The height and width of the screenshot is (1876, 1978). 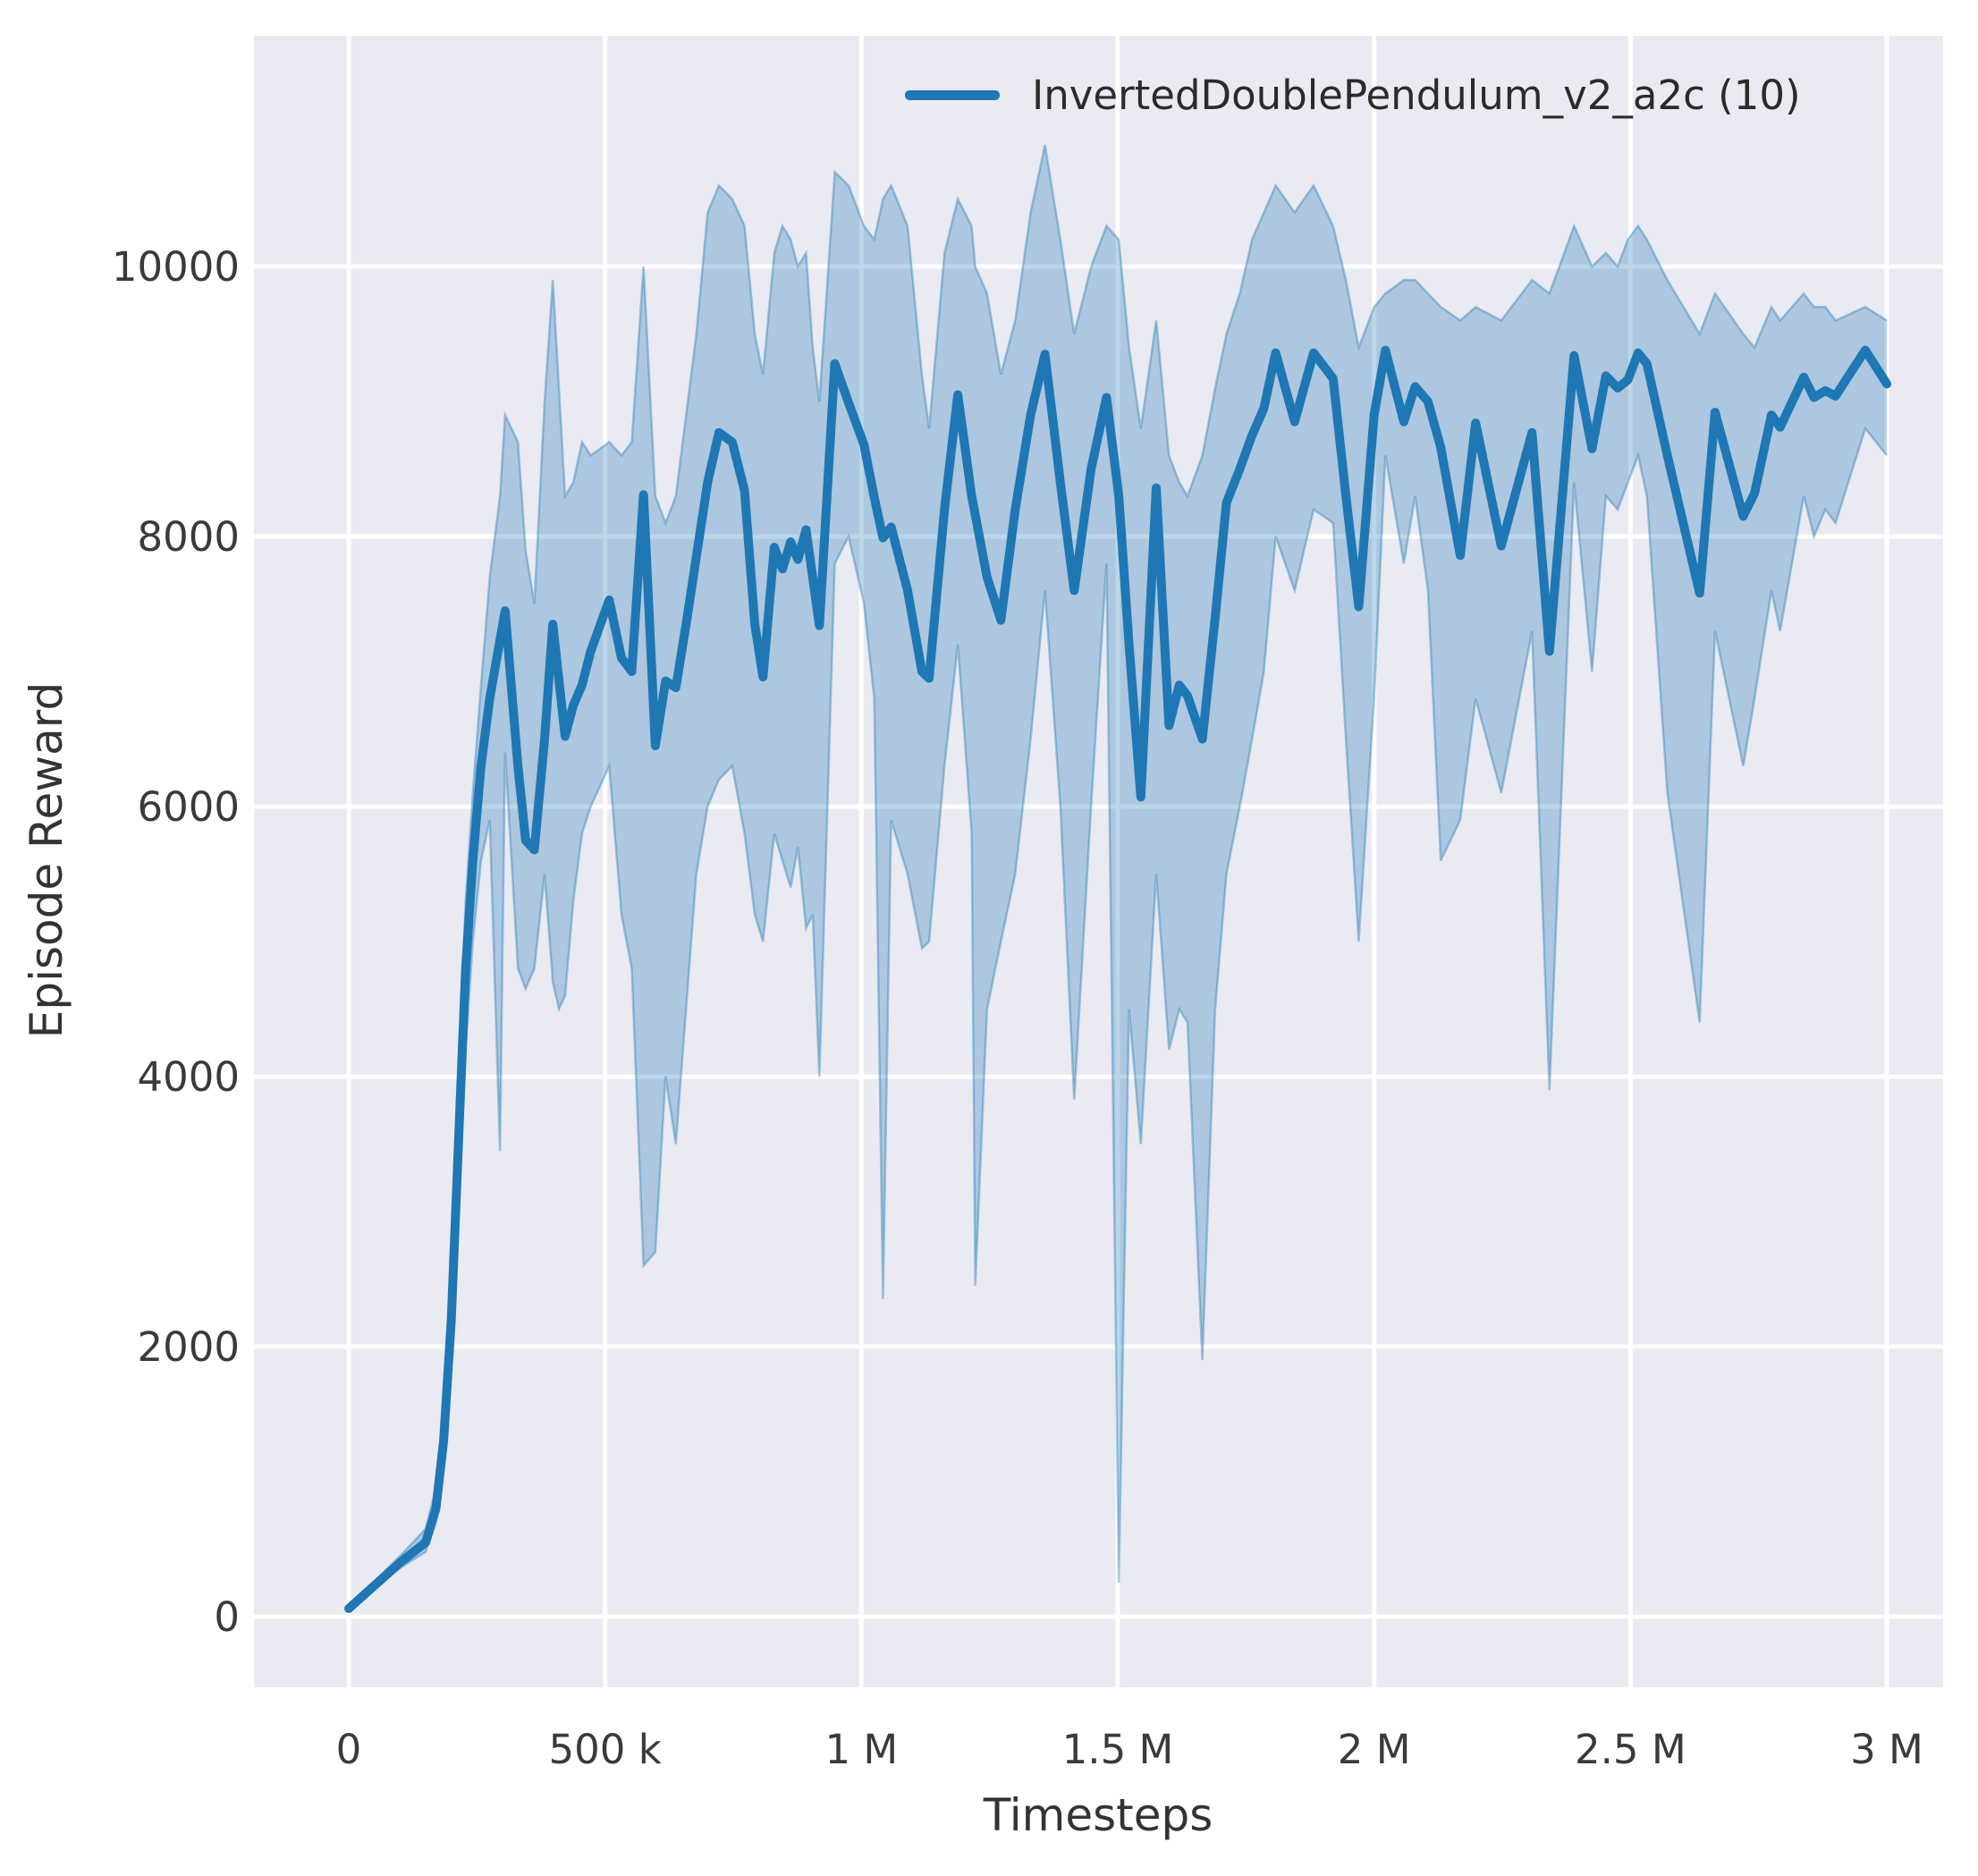 I want to click on y-tick-label: 4000, so click(x=188, y=1077).